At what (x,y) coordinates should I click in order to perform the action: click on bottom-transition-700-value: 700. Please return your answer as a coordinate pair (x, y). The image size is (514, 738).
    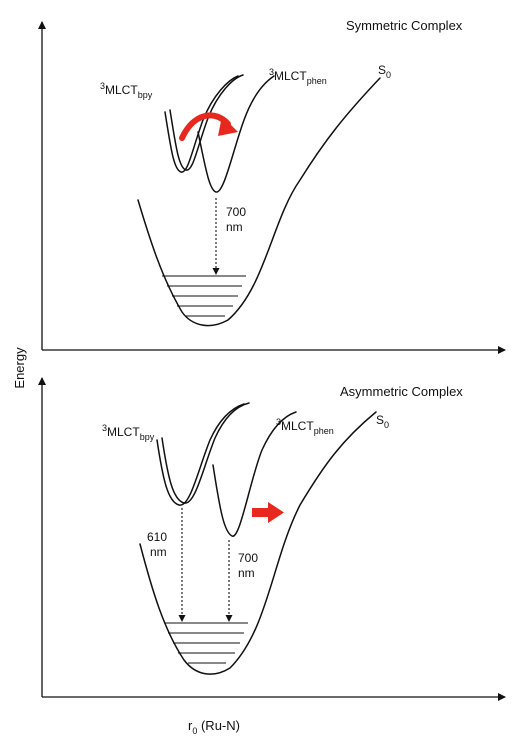
    Looking at the image, I should click on (248, 558).